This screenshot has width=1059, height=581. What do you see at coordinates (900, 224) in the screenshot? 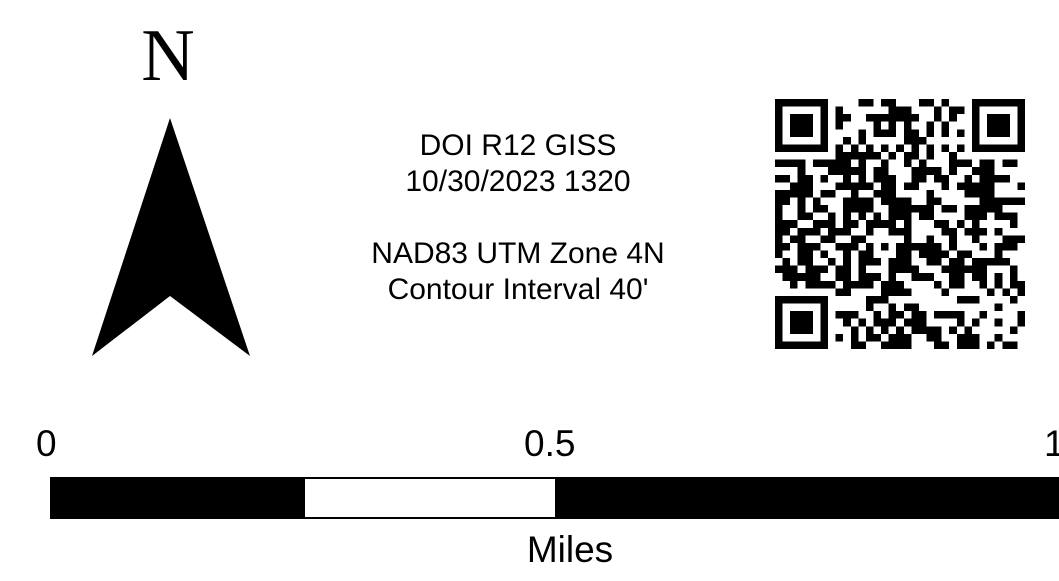
I see `qr-code-icon` at bounding box center [900, 224].